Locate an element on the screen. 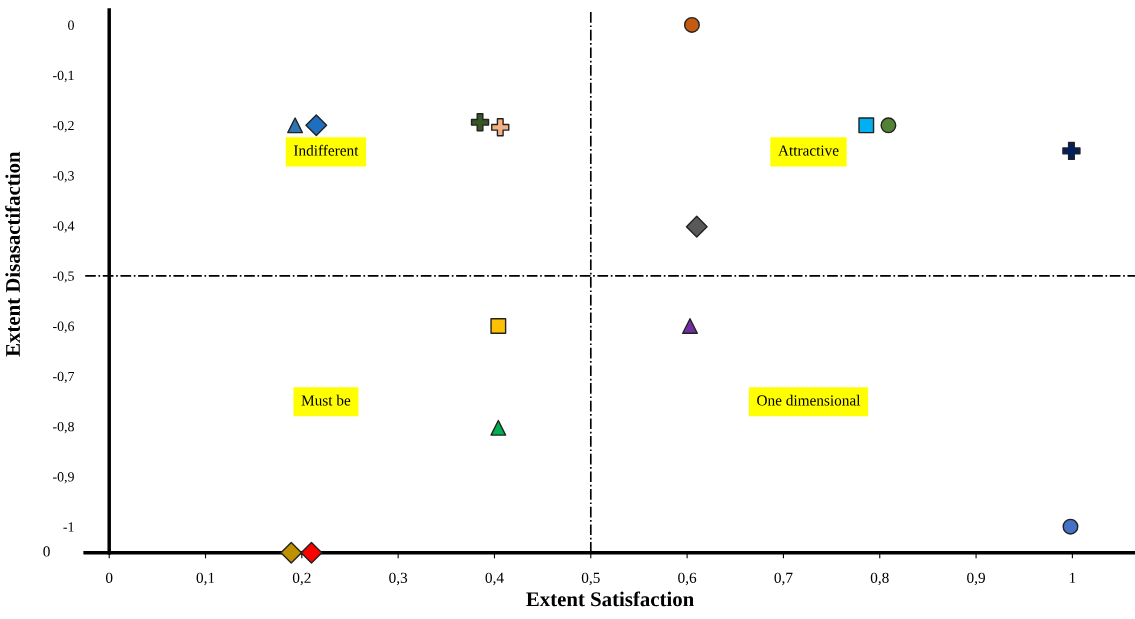 The width and height of the screenshot is (1135, 619). annotation: Attractive is located at coordinates (808, 150).